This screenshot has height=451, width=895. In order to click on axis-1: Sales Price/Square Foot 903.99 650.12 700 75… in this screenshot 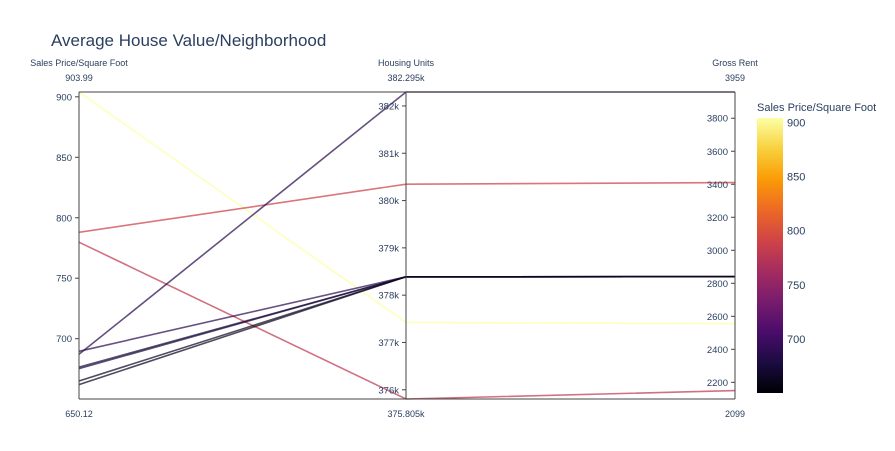, I will do `click(79, 238)`.